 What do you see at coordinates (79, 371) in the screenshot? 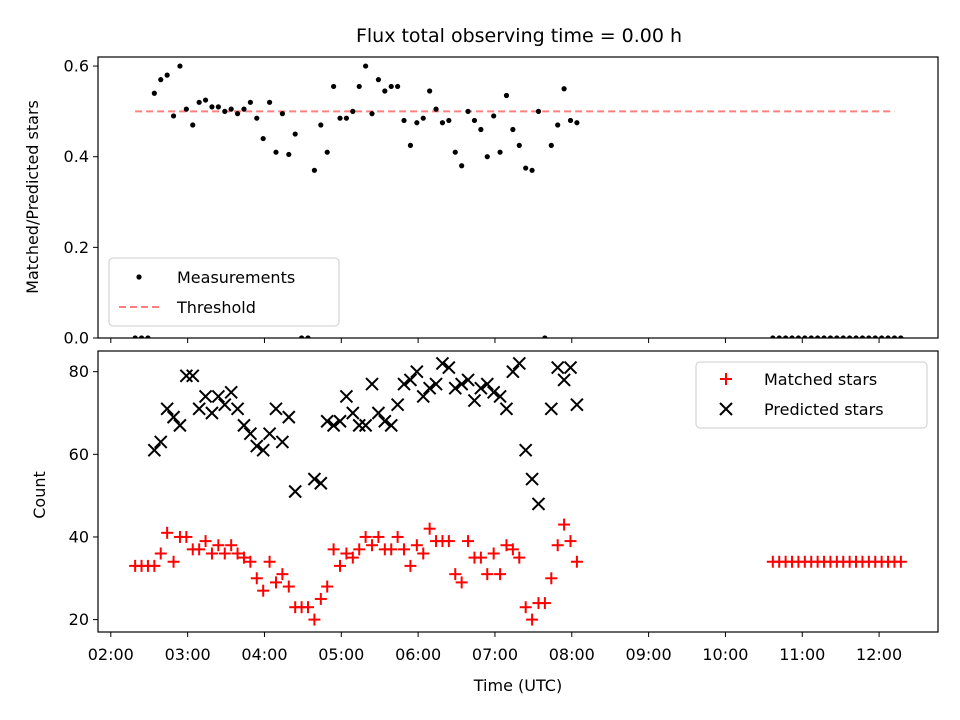
I see `count-y-tick-label: 80` at bounding box center [79, 371].